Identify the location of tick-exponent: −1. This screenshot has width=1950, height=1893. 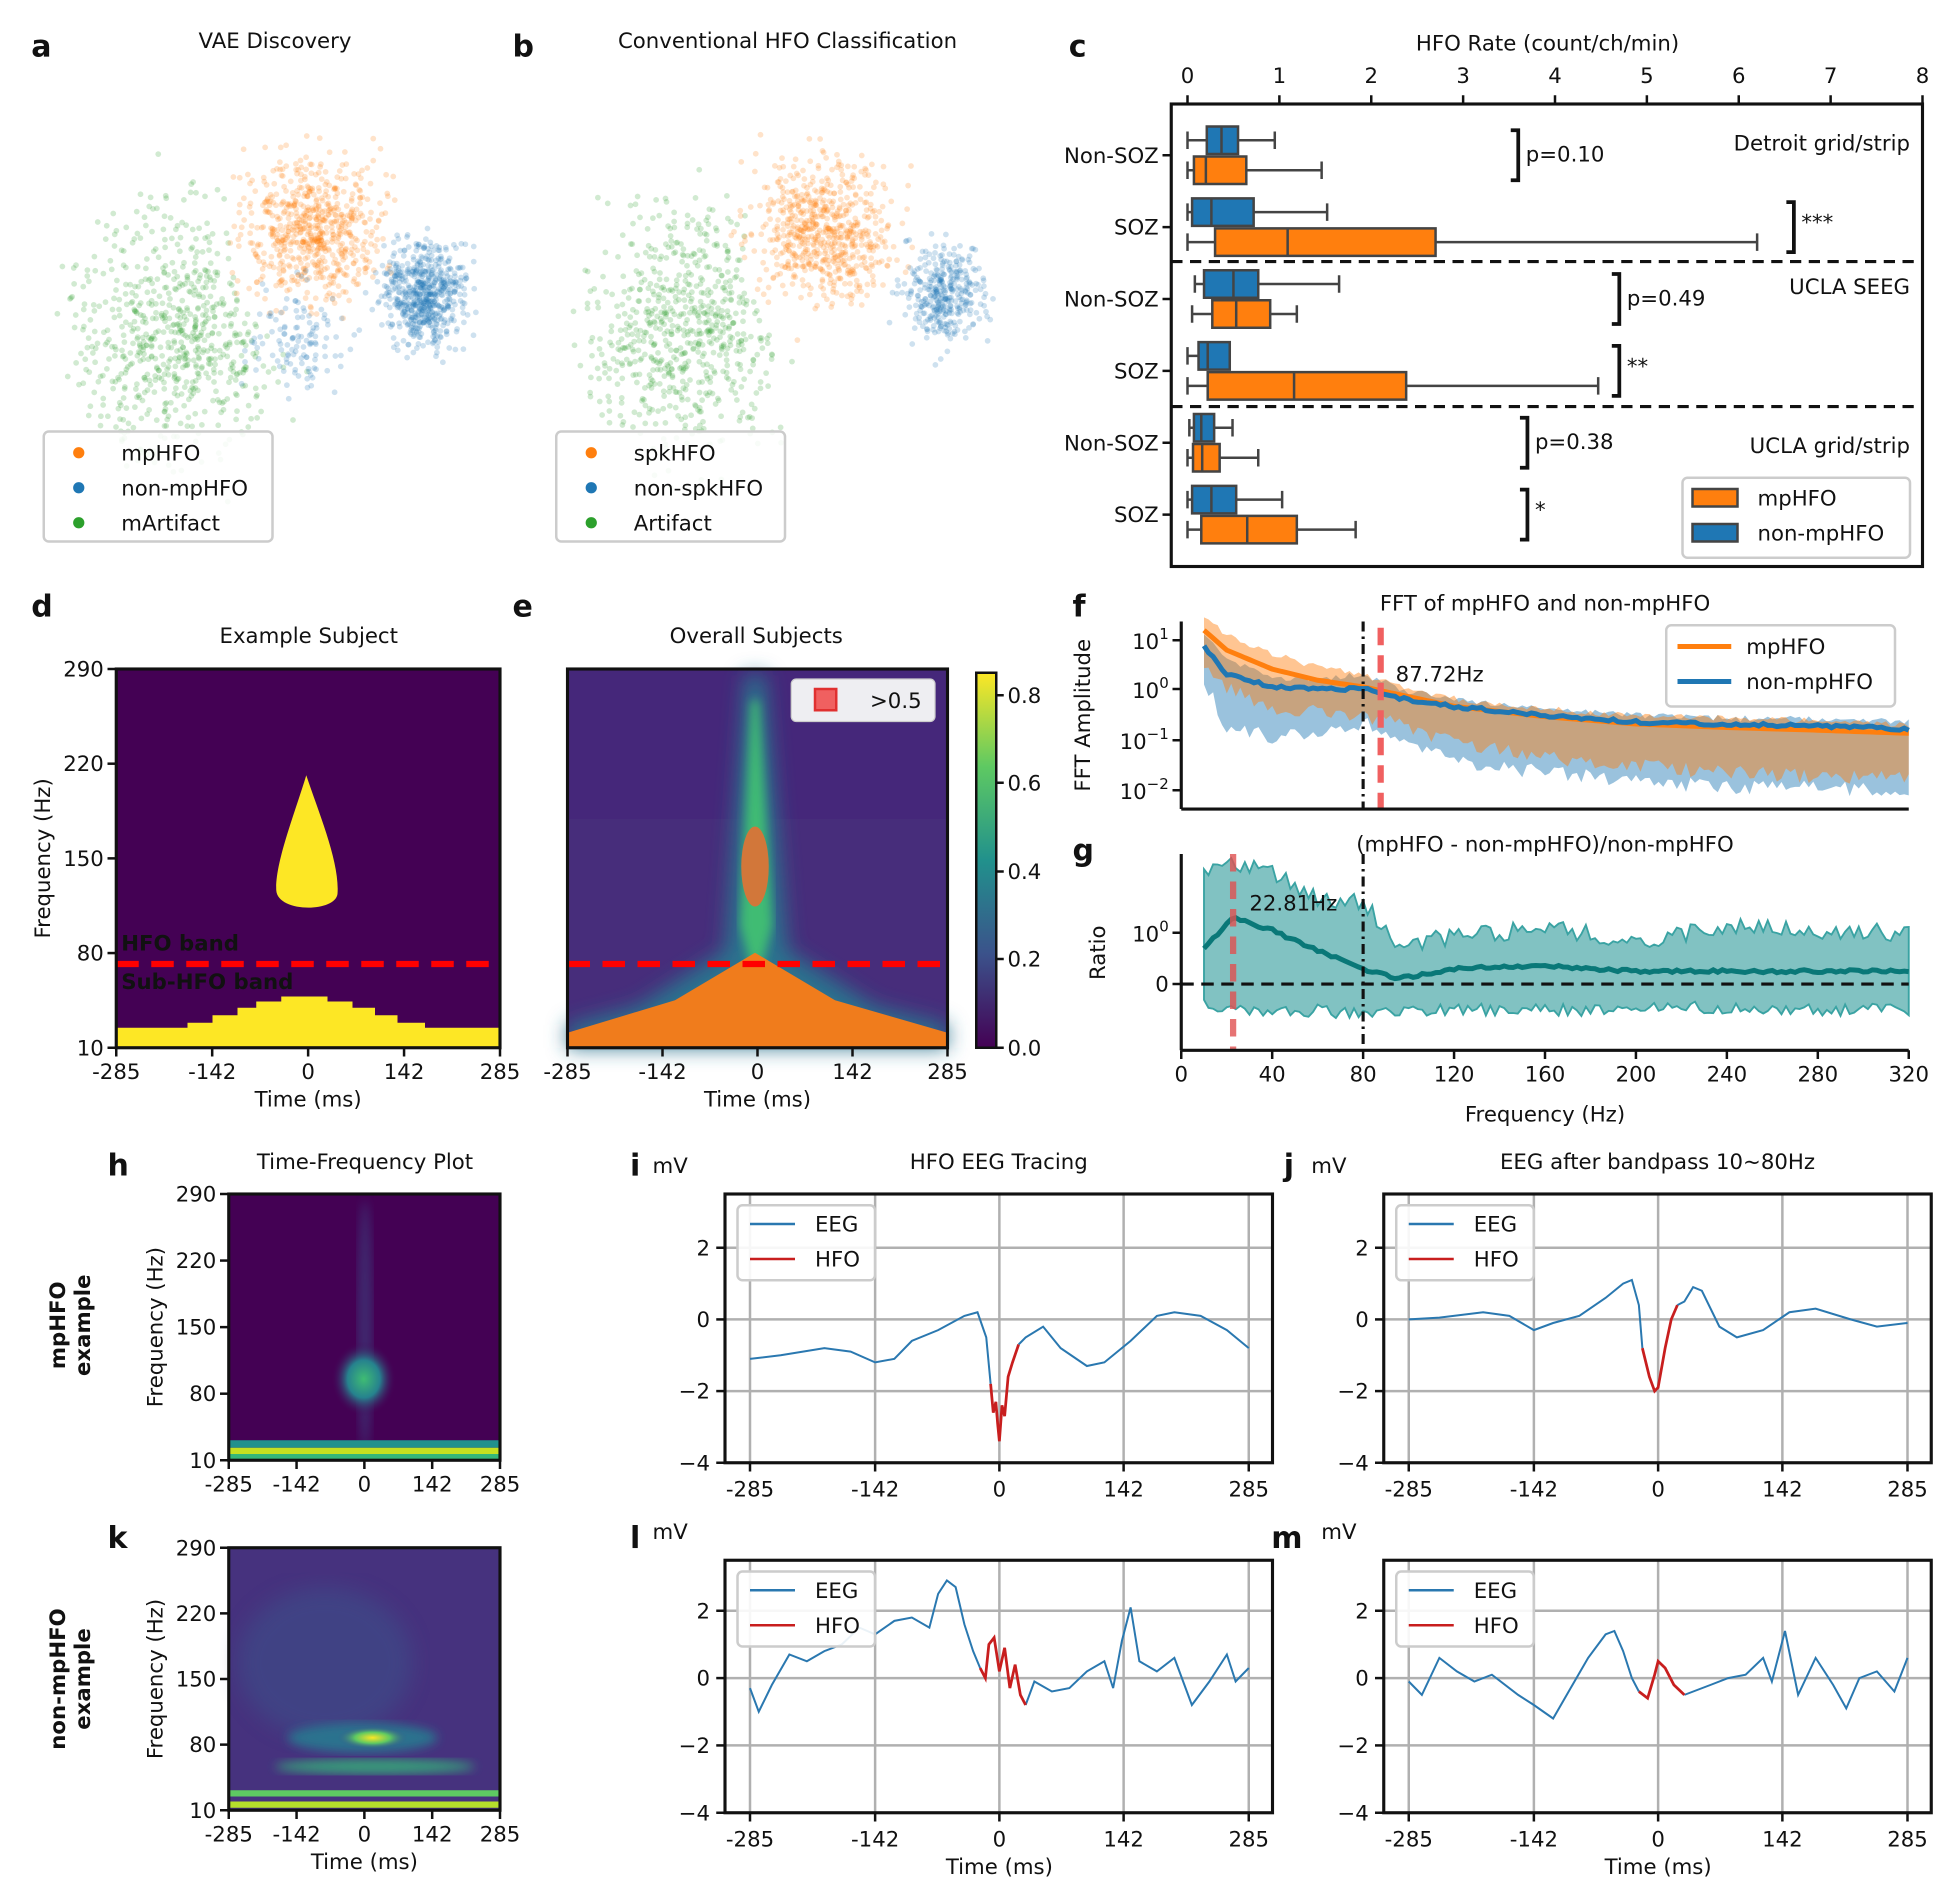
(1158, 734).